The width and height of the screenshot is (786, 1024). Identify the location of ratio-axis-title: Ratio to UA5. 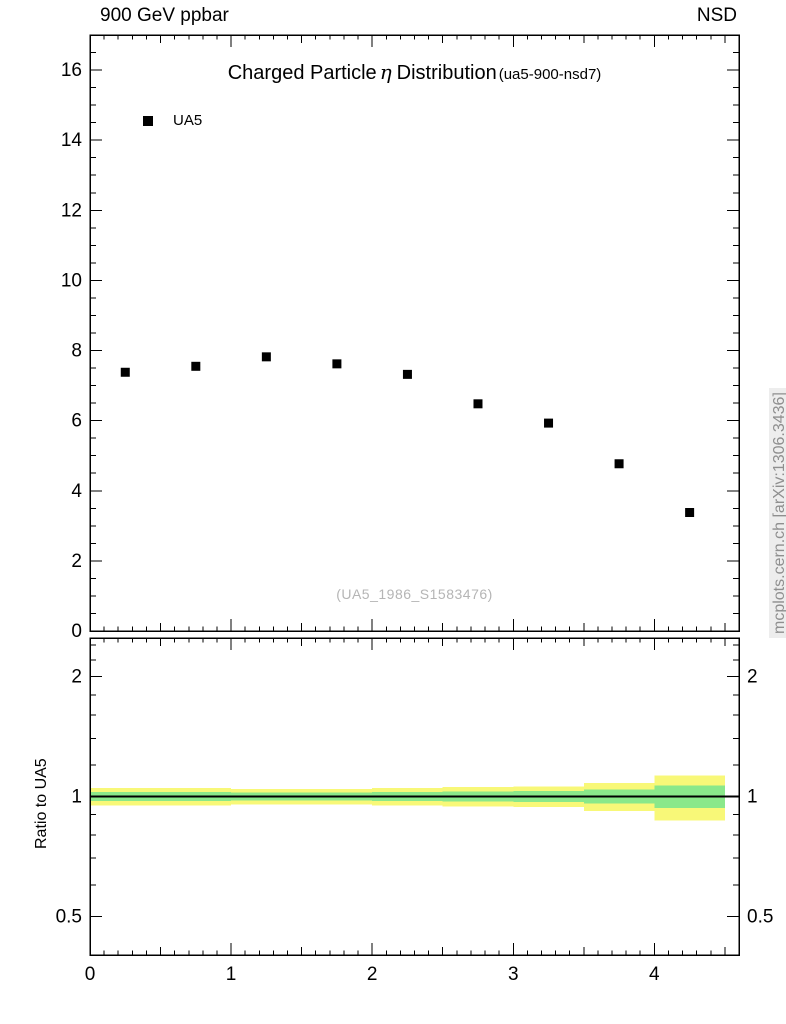
(41, 803).